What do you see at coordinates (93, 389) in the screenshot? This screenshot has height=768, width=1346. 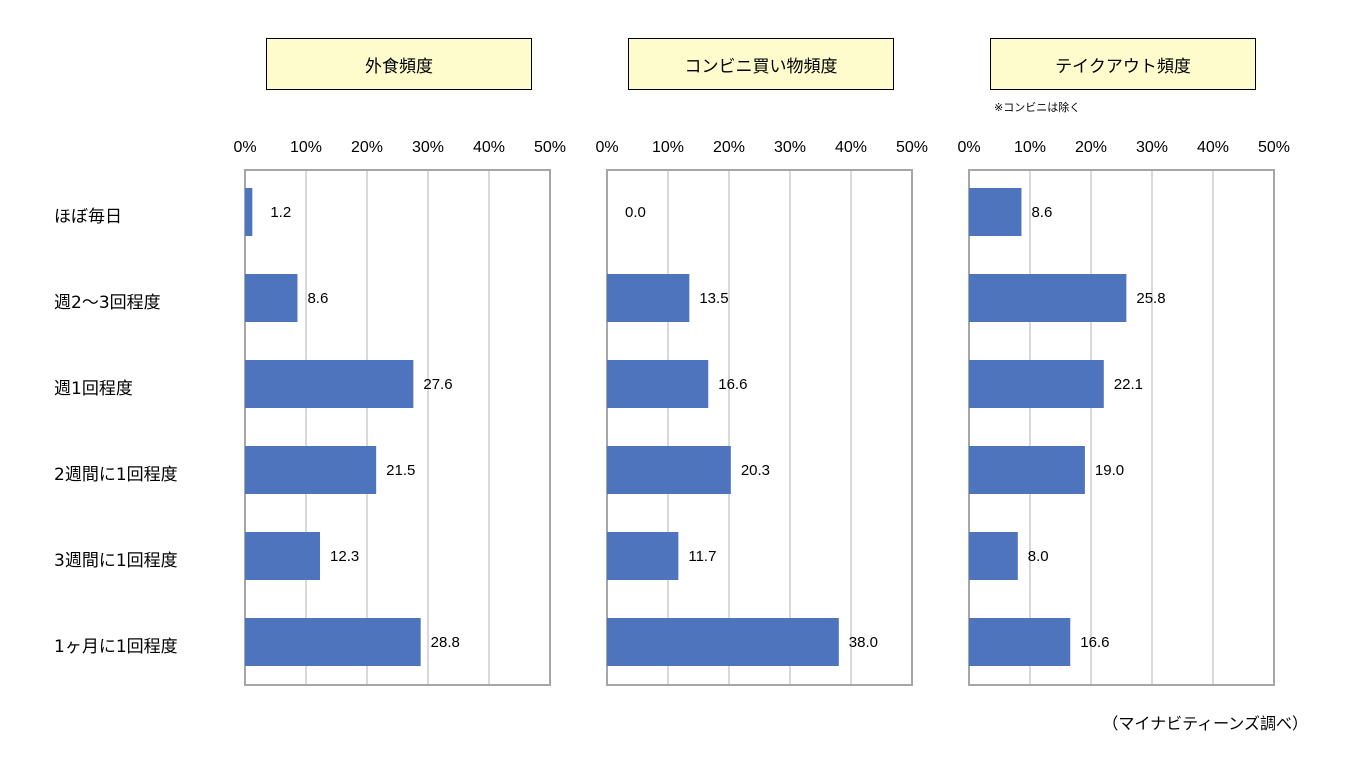 I see `category-label: 週1回程度` at bounding box center [93, 389].